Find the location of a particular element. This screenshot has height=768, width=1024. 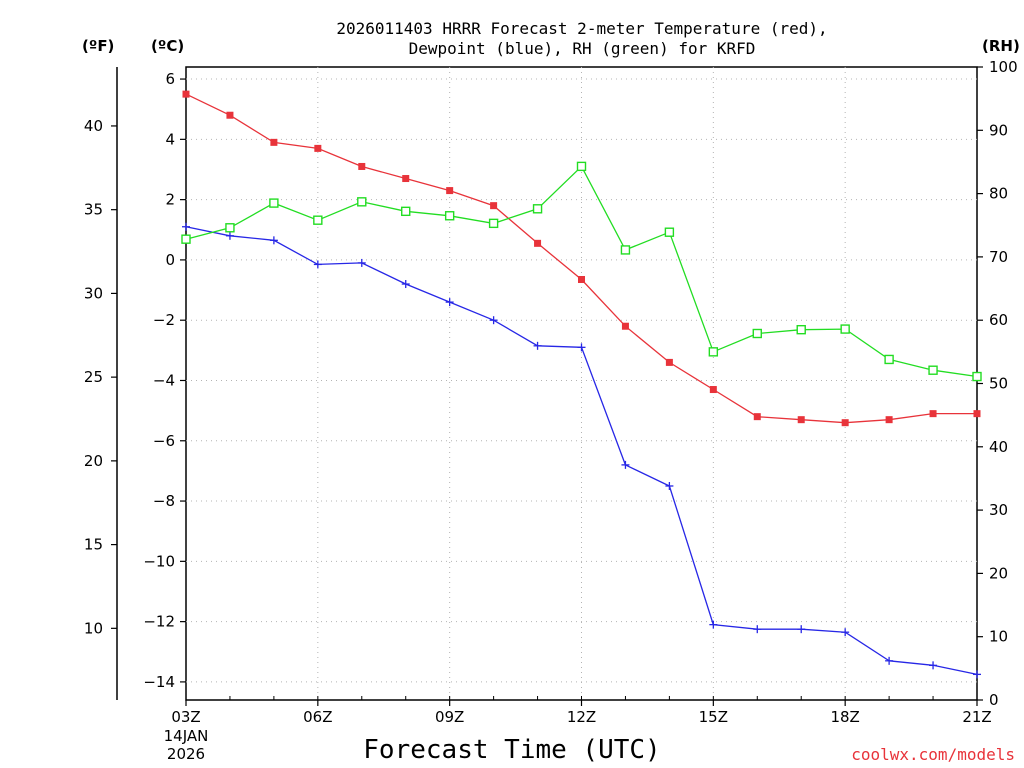

celsius-unit-label: (ºC) is located at coordinates (167, 46).